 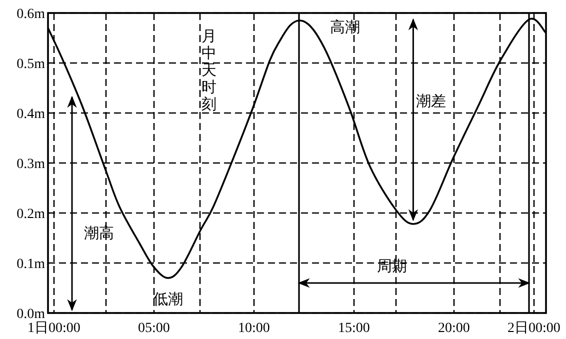 What do you see at coordinates (31, 64) in the screenshot?
I see `y-tick-label: 0.5m` at bounding box center [31, 64].